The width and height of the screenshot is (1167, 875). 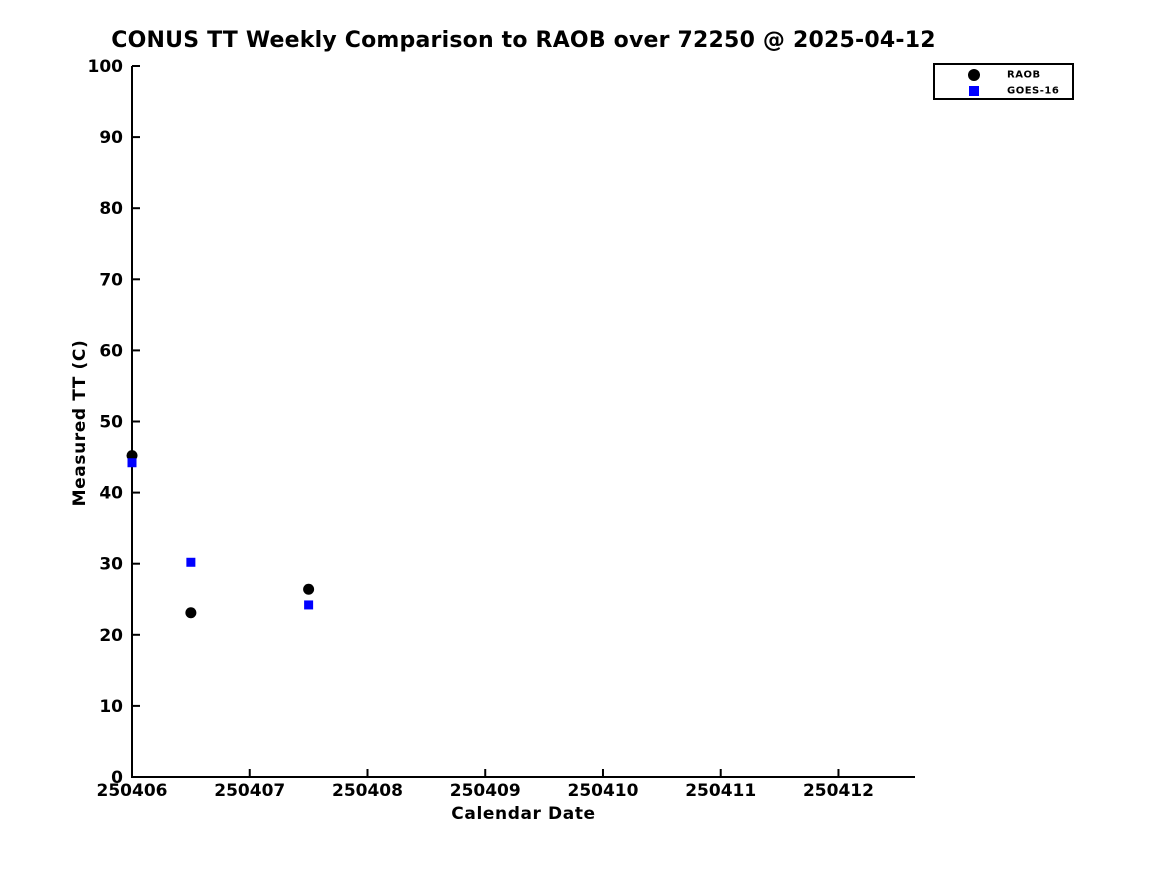 What do you see at coordinates (111, 280) in the screenshot?
I see `y-tick-label: 70` at bounding box center [111, 280].